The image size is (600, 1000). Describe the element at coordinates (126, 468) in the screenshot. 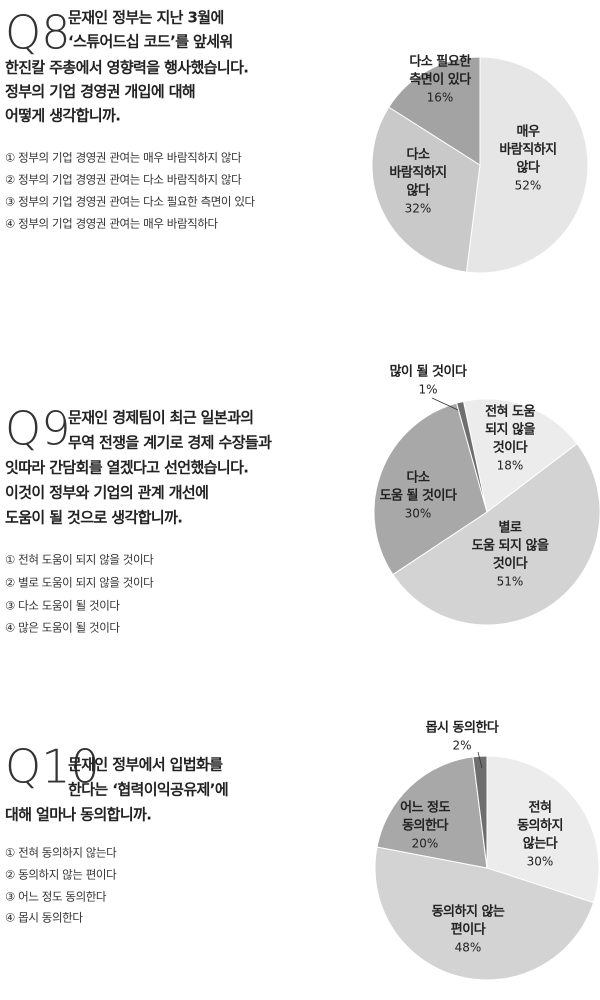

I see `question-line: 잇따라 간담회를 열겠다고 선언했습니다.` at that location.